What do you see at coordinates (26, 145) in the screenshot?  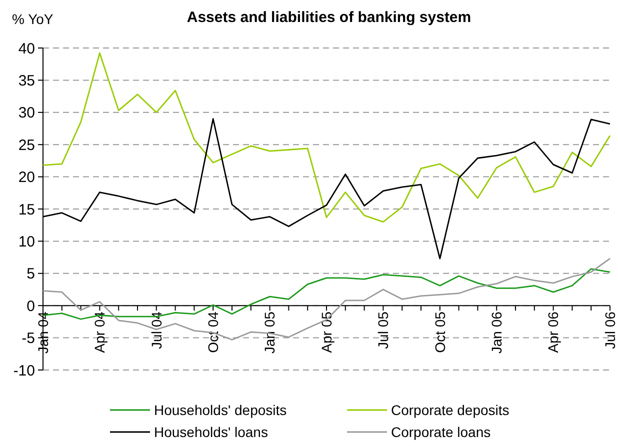 I see `y-tick-label: 25` at bounding box center [26, 145].